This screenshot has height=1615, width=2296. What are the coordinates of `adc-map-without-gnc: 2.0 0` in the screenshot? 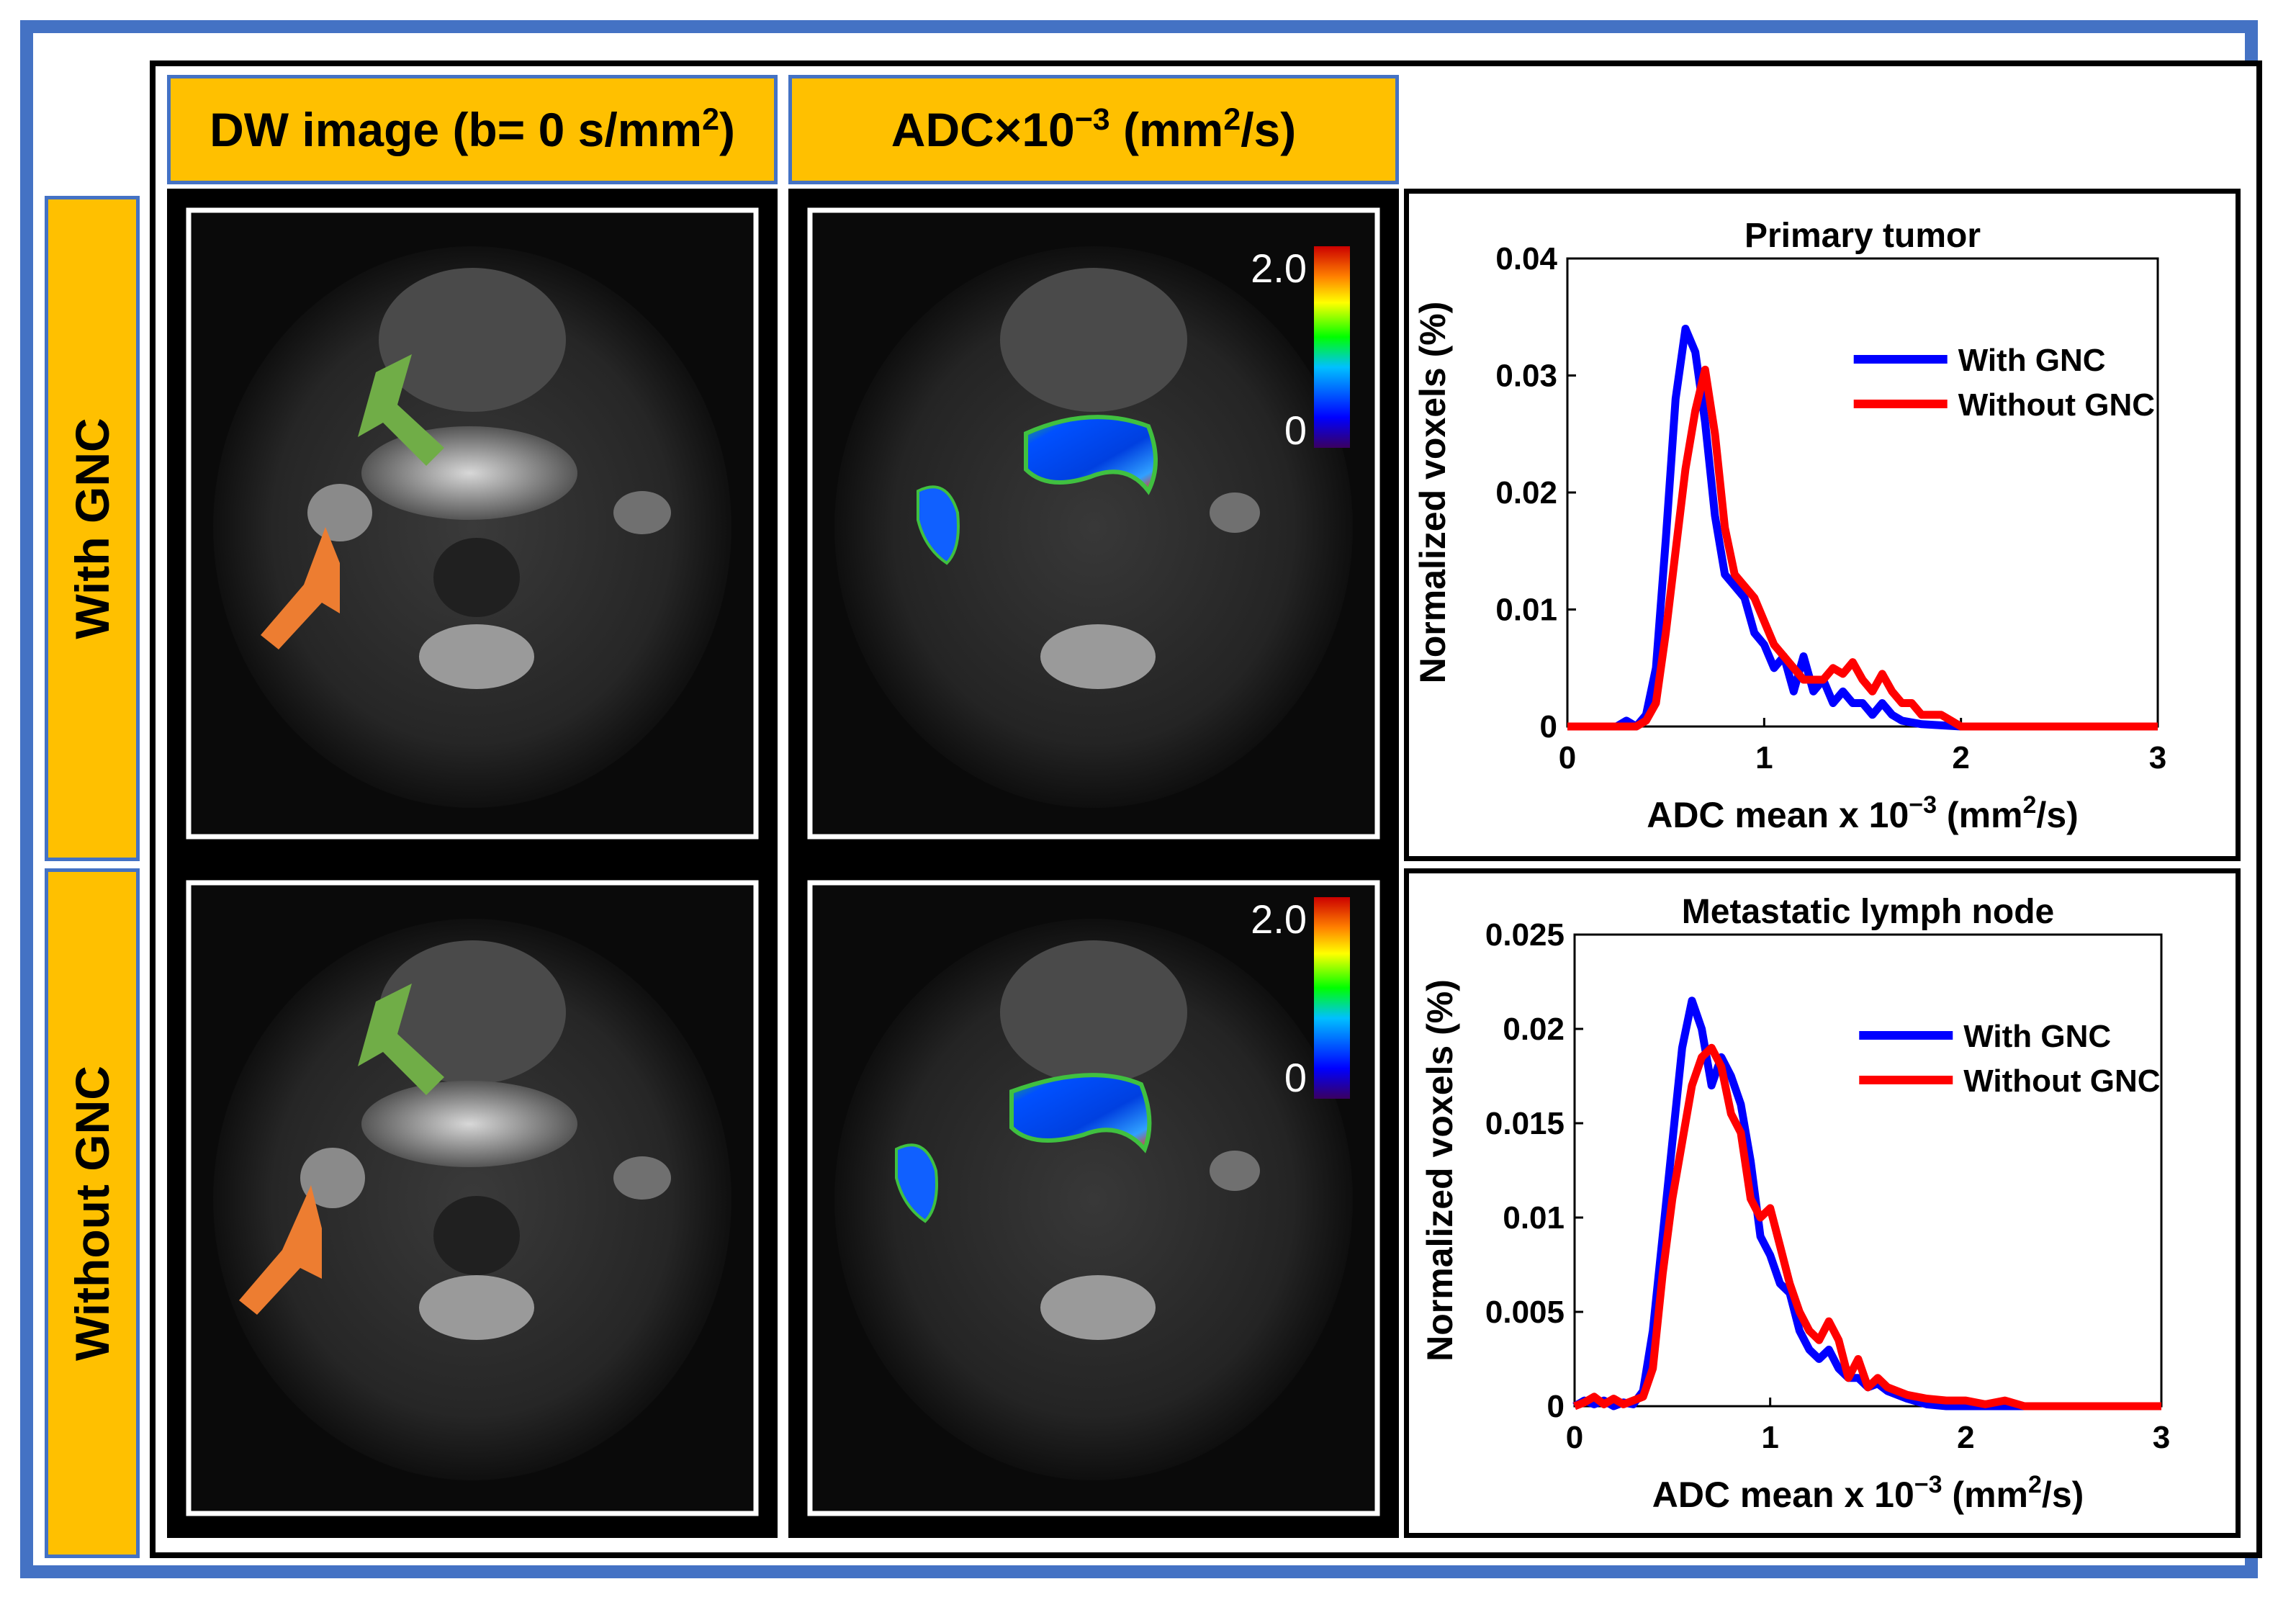 It's located at (1094, 1199).